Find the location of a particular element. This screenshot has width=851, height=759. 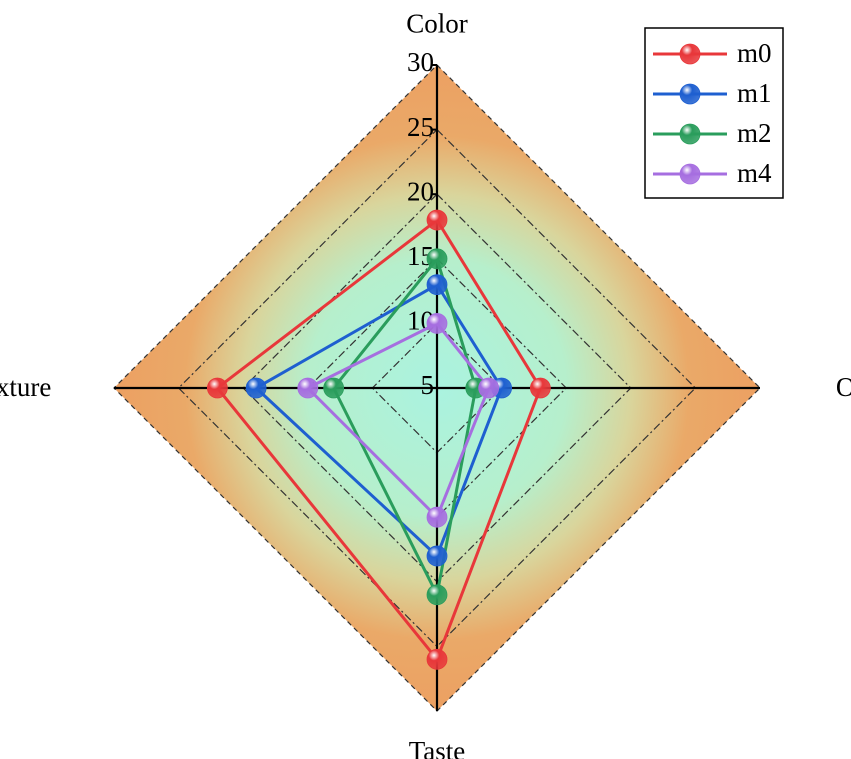

tick-label: 25 is located at coordinates (420, 127).